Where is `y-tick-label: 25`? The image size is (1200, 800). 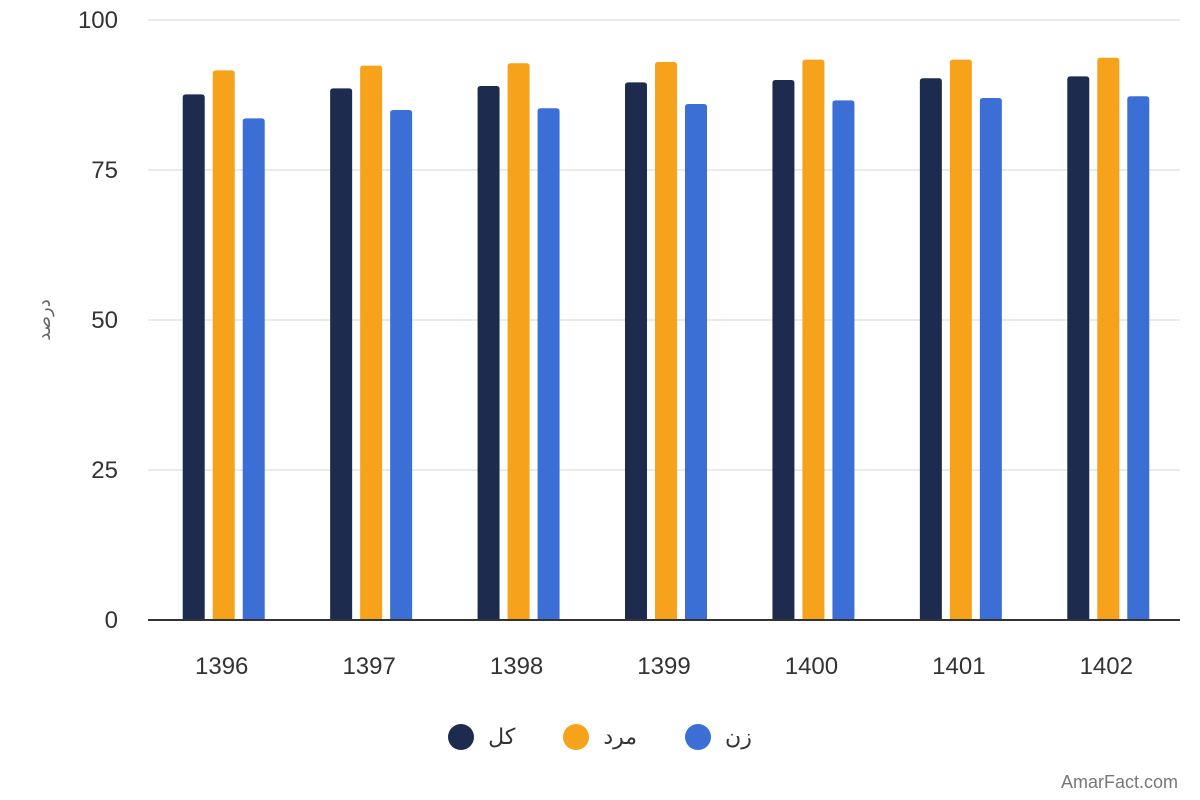
y-tick-label: 25 is located at coordinates (104, 470).